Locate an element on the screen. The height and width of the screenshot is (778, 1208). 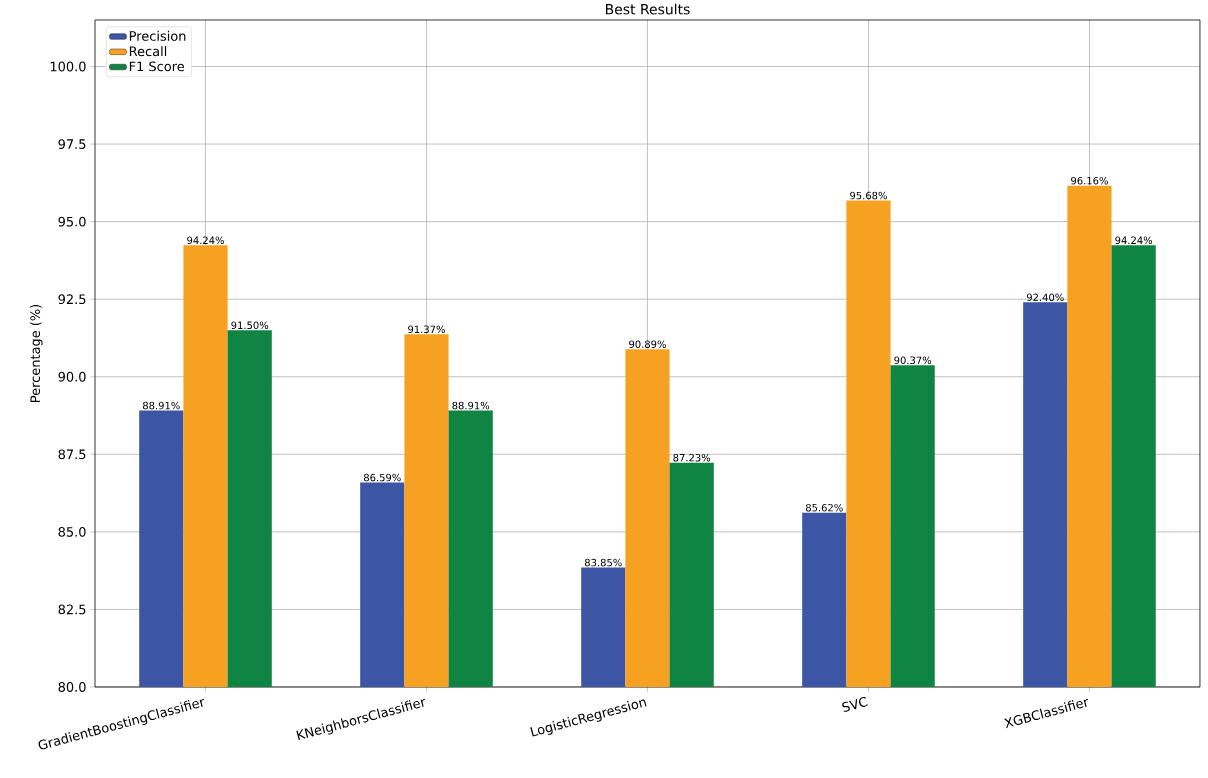
data-label: 91.37% is located at coordinates (426, 329).